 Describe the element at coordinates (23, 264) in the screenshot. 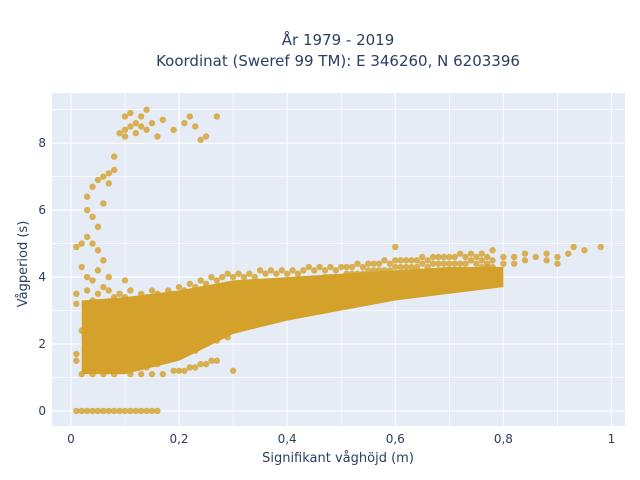

I see `y-axis-title: Vågperiod (s)` at that location.